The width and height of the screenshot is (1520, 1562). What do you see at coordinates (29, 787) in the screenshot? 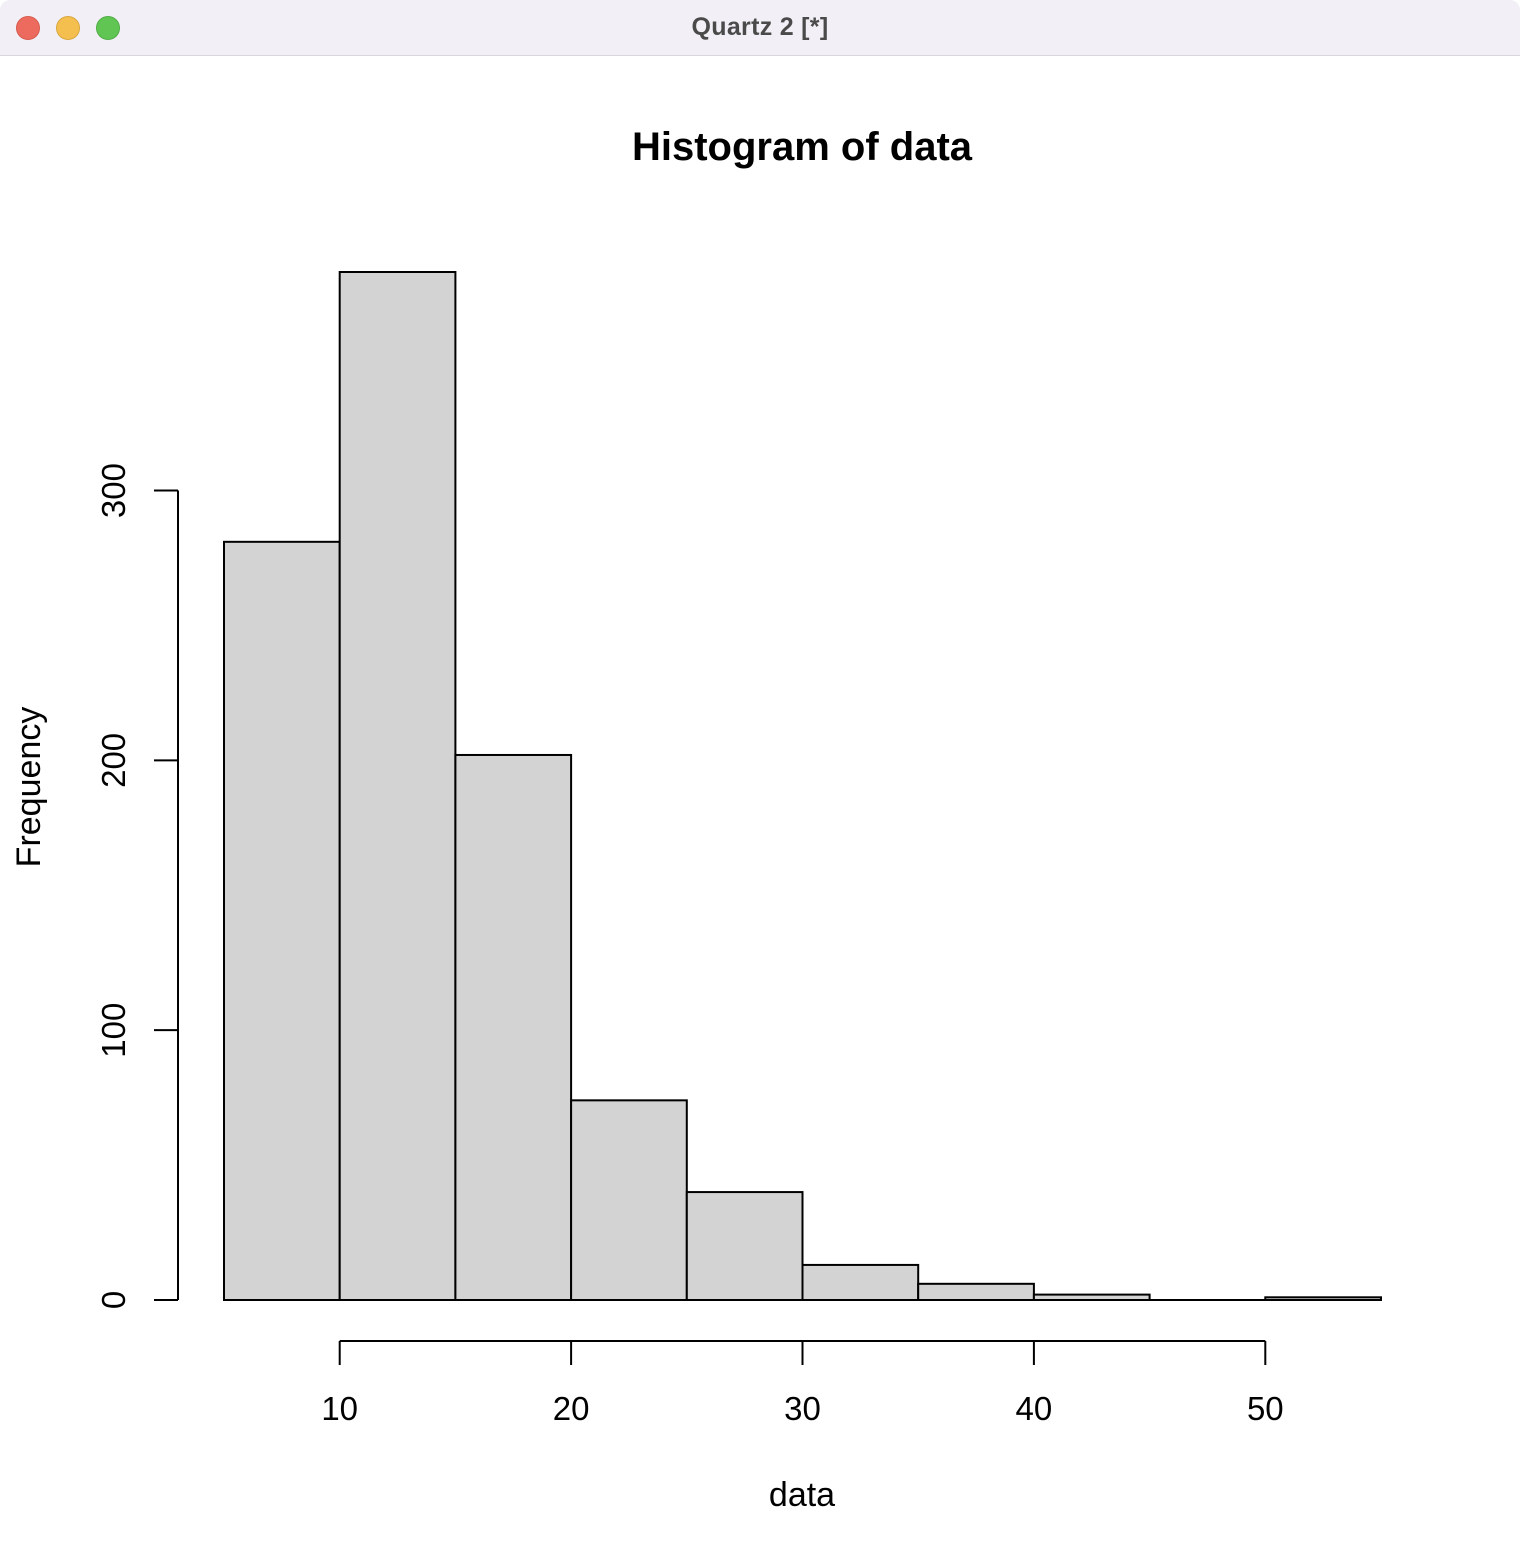
I see `y-axis-label: Frequency` at bounding box center [29, 787].